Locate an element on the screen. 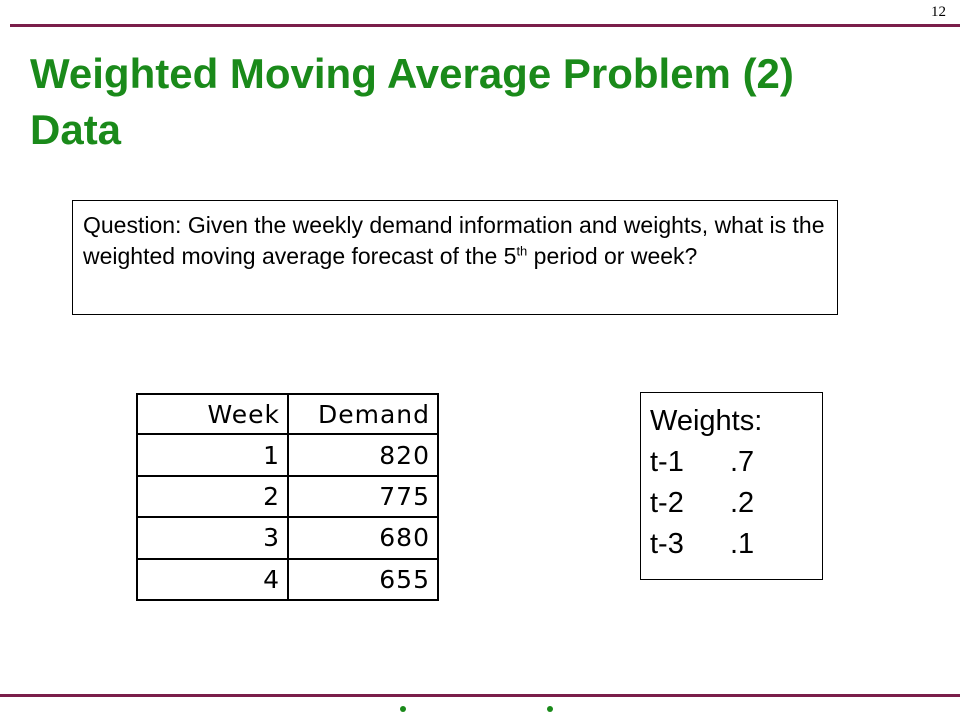 Image resolution: width=960 pixels, height=720 pixels. title-line-2: Data is located at coordinates (76, 129).